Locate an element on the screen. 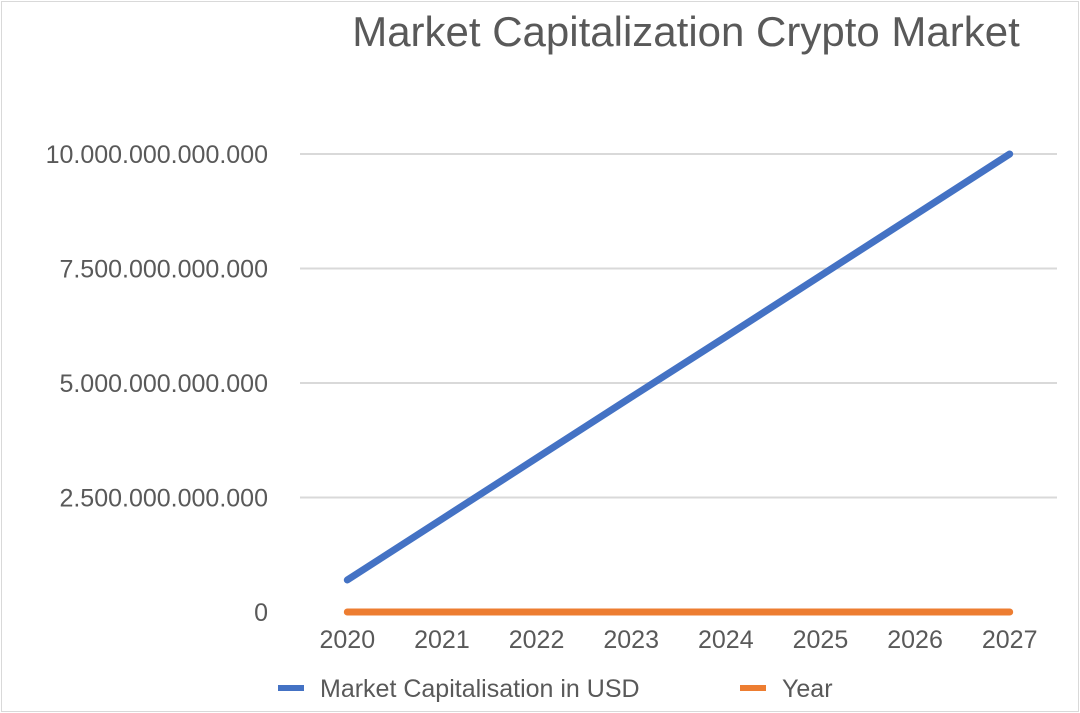 This screenshot has width=1080, height=713. x-tick-label: 2027 is located at coordinates (1010, 640).